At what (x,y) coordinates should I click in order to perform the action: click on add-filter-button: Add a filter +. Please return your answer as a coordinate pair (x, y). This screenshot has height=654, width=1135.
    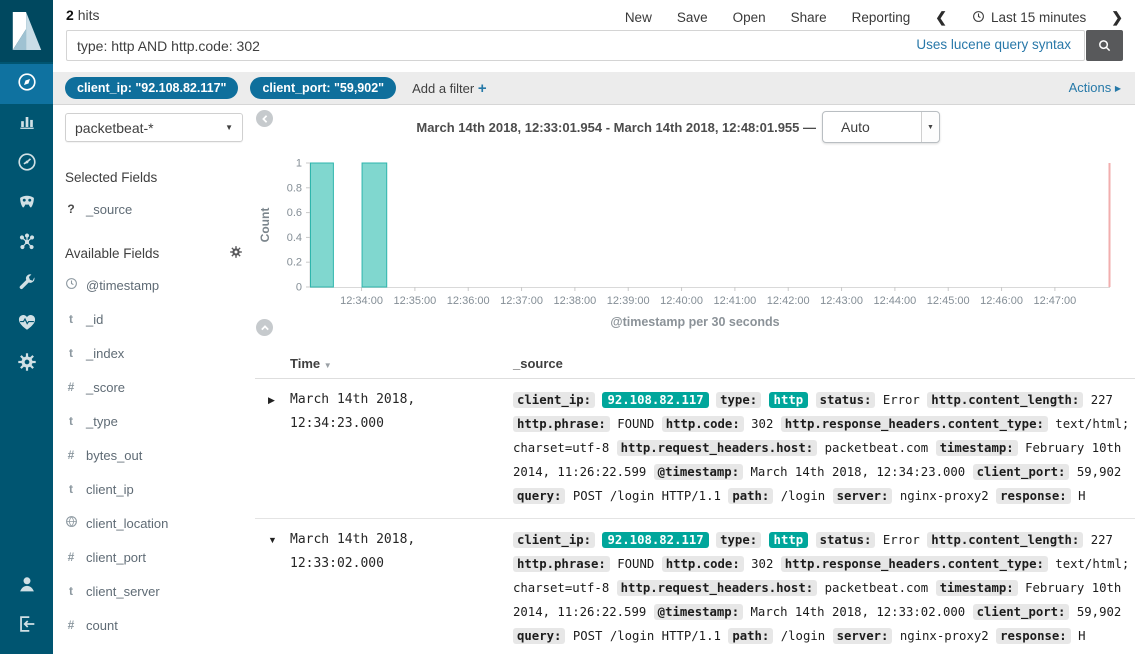
    Looking at the image, I should click on (449, 88).